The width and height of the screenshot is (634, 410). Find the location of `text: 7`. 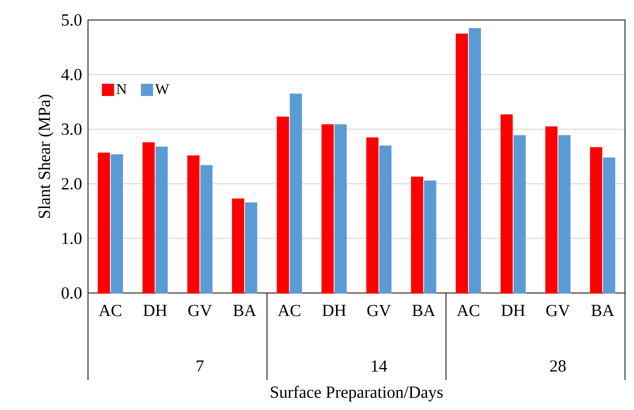

text: 7 is located at coordinates (200, 366).